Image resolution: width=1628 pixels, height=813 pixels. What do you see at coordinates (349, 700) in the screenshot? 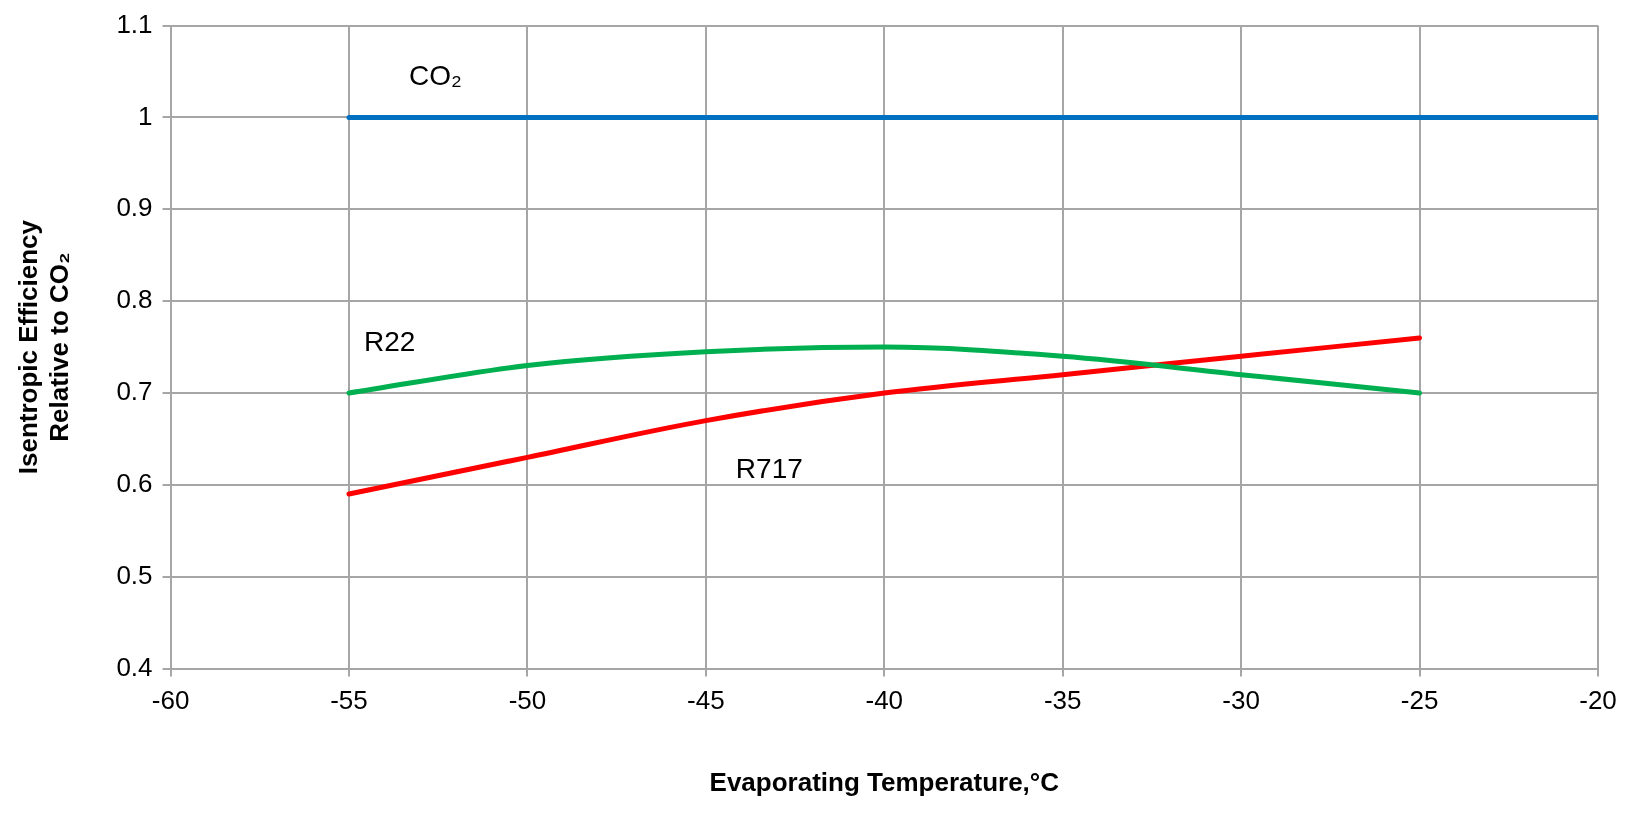
I see `x-tick-label: -55` at bounding box center [349, 700].